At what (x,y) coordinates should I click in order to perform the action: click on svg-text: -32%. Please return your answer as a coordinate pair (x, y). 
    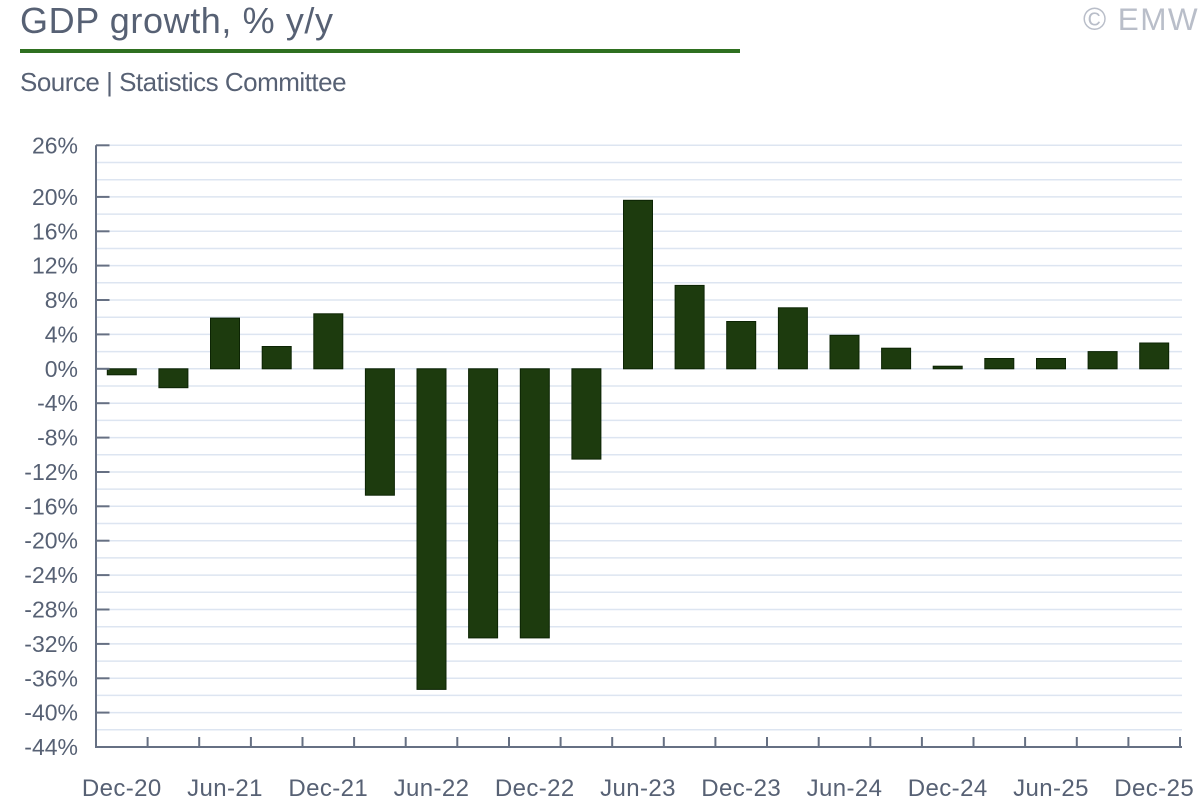
    Looking at the image, I should click on (51, 644).